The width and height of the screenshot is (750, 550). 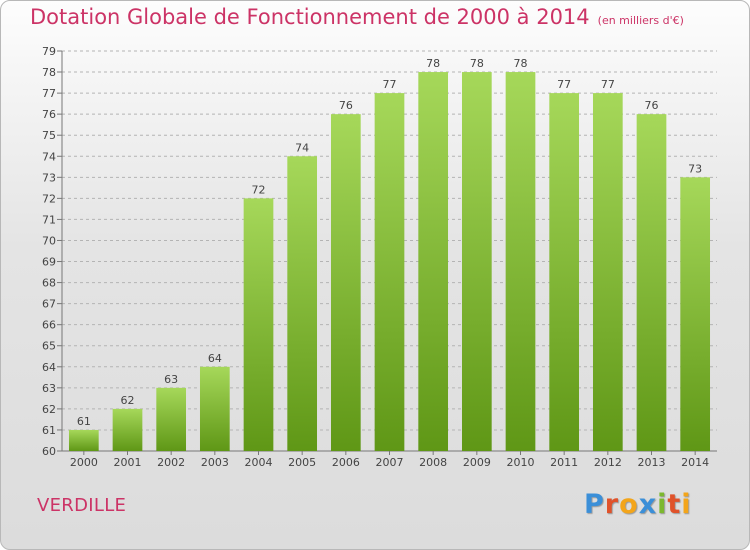 What do you see at coordinates (477, 63) in the screenshot?
I see `value-label-2009: 78` at bounding box center [477, 63].